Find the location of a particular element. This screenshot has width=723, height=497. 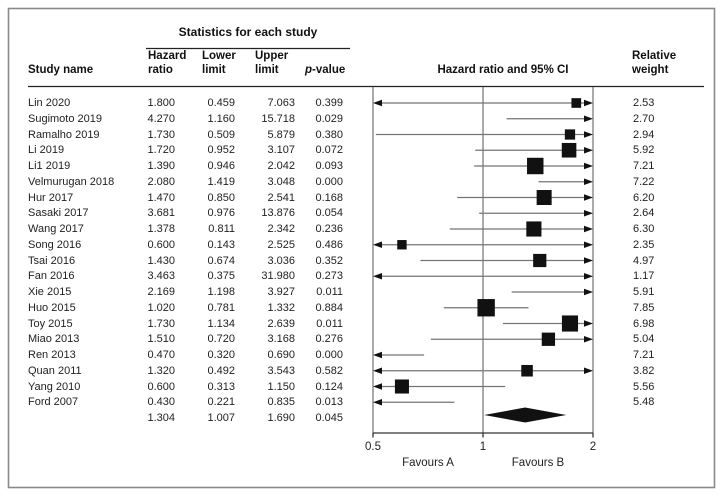

column-header-lower-limit-line1: Lower is located at coordinates (219, 56).